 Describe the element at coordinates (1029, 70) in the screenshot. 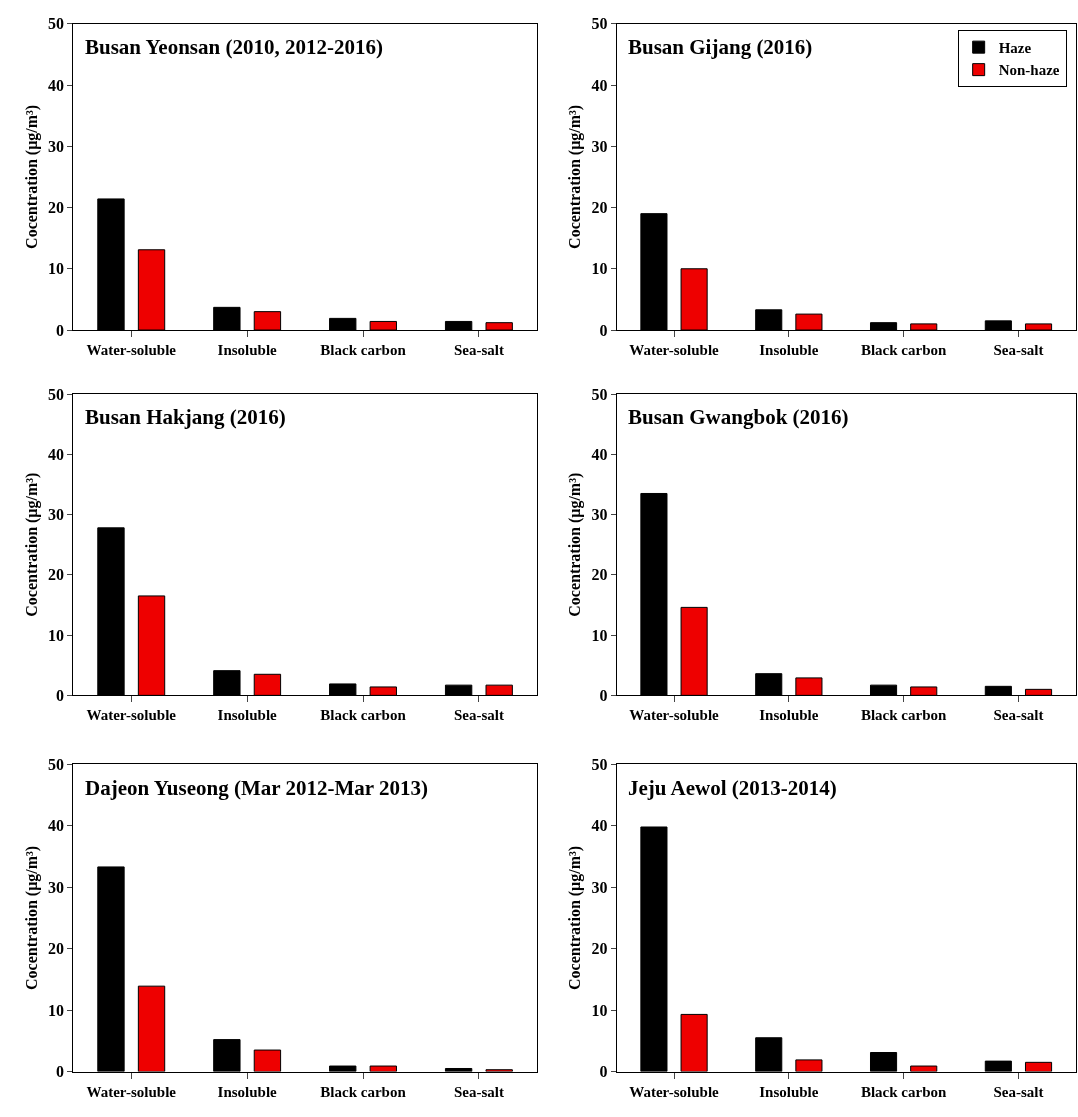

I see `legend-label: Non-haze` at that location.